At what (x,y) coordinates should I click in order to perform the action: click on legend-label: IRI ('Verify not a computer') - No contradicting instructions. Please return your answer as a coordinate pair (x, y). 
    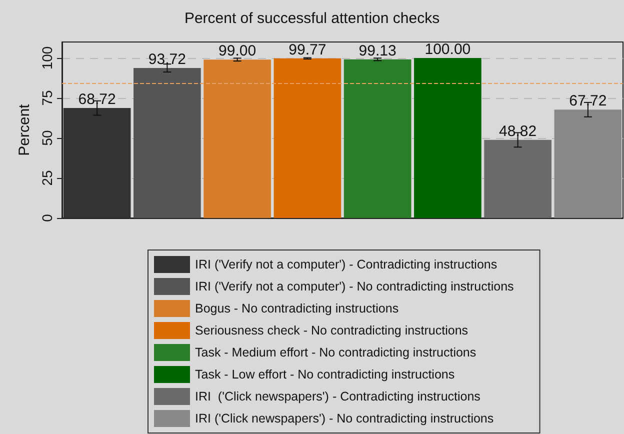
    Looking at the image, I should click on (354, 287).